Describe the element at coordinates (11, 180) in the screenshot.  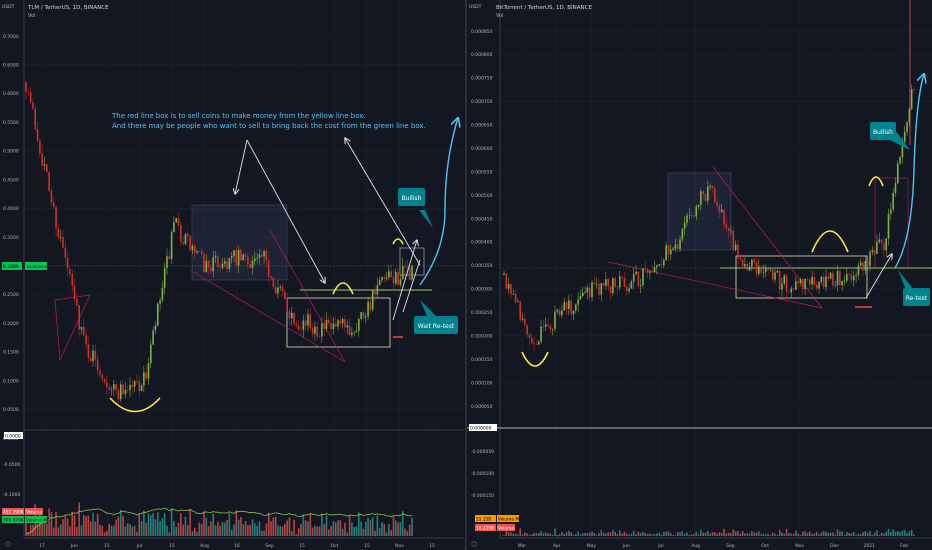
I see `left-price-tick: 0.4500` at that location.